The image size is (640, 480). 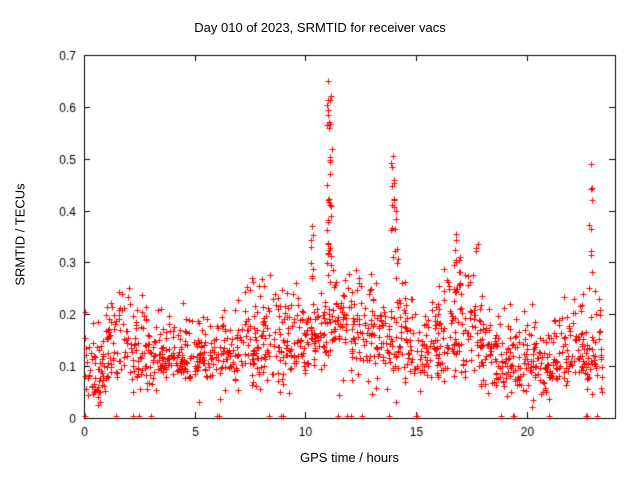 What do you see at coordinates (349, 457) in the screenshot?
I see `x-axis-label: GPS time / hours` at bounding box center [349, 457].